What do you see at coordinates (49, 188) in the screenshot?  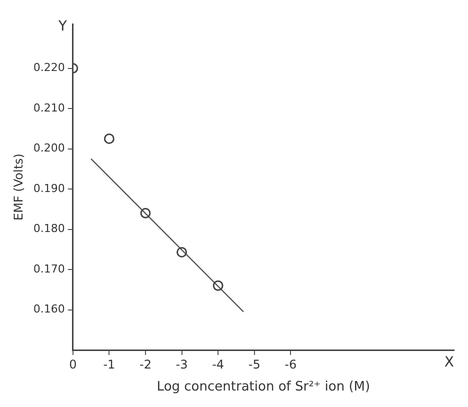 I see `y-tick-label: 0.190` at bounding box center [49, 188].